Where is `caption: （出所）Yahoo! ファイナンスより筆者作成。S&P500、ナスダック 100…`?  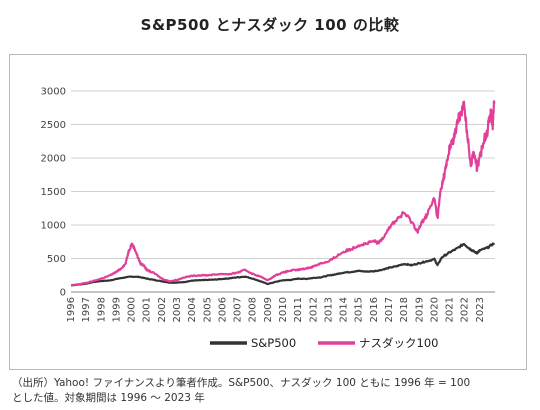 caption: （出所）Yahoo! ファイナンスより筆者作成。S&P500、ナスダック 100… is located at coordinates (272, 391).